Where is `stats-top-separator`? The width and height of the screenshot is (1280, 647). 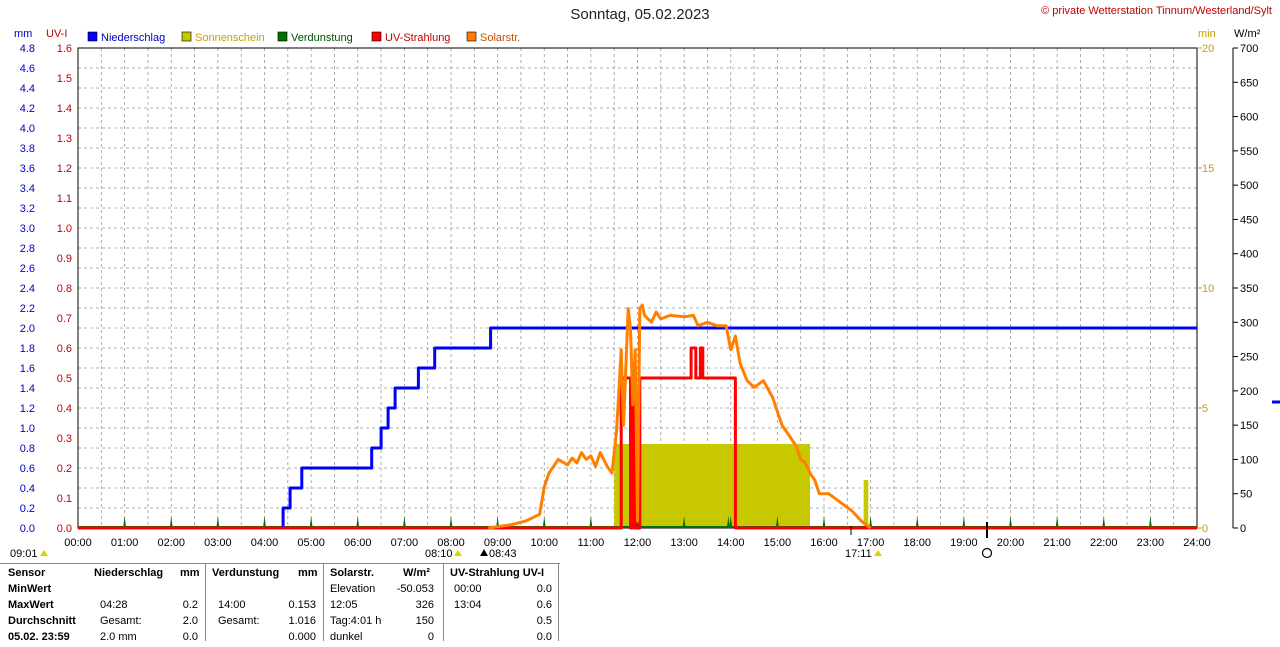 stats-top-separator is located at coordinates (280, 563).